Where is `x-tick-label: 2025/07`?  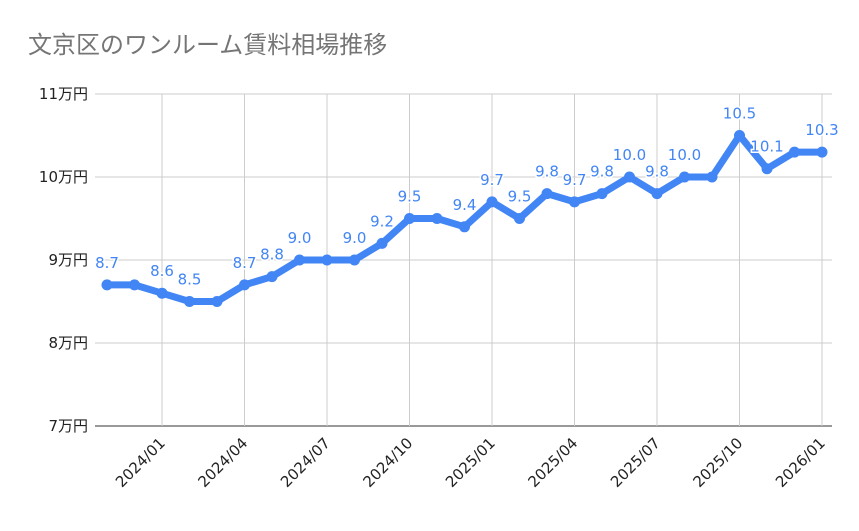
x-tick-label: 2025/07 is located at coordinates (635, 462).